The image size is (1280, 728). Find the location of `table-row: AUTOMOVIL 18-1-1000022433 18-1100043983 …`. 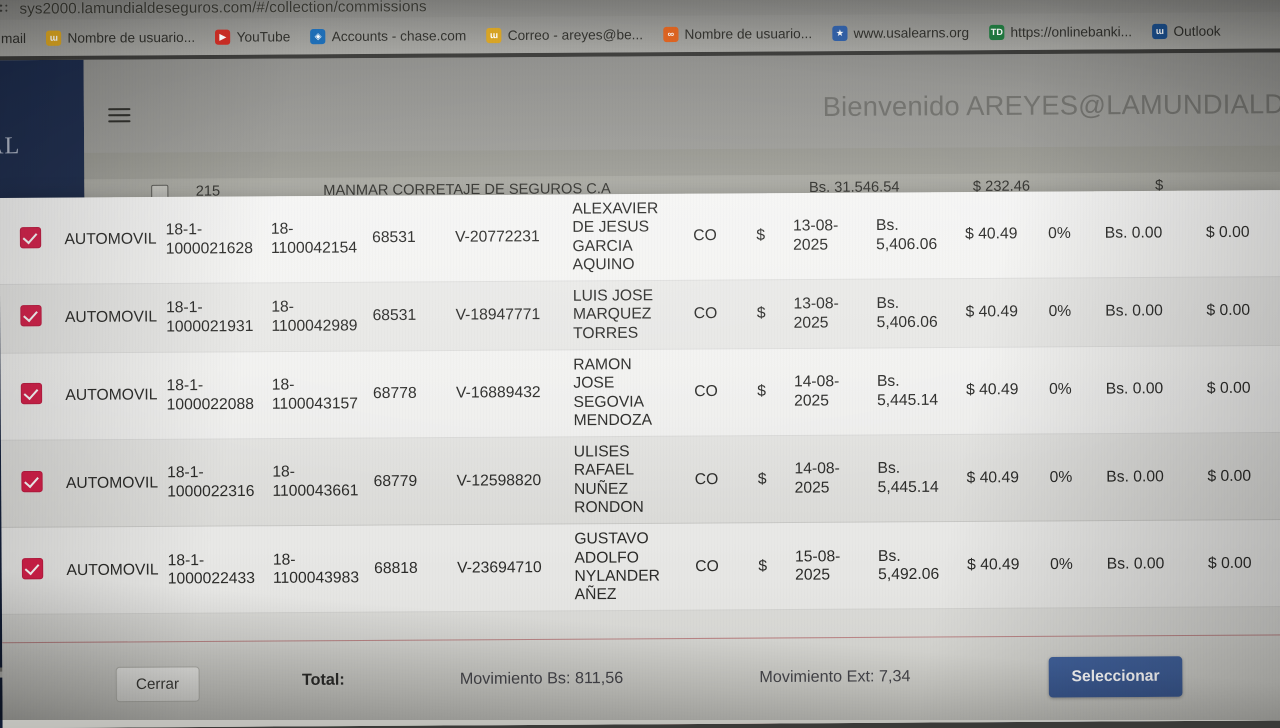

table-row: AUTOMOVIL 18-1-1000022433 18-1100043983 … is located at coordinates (640, 567).